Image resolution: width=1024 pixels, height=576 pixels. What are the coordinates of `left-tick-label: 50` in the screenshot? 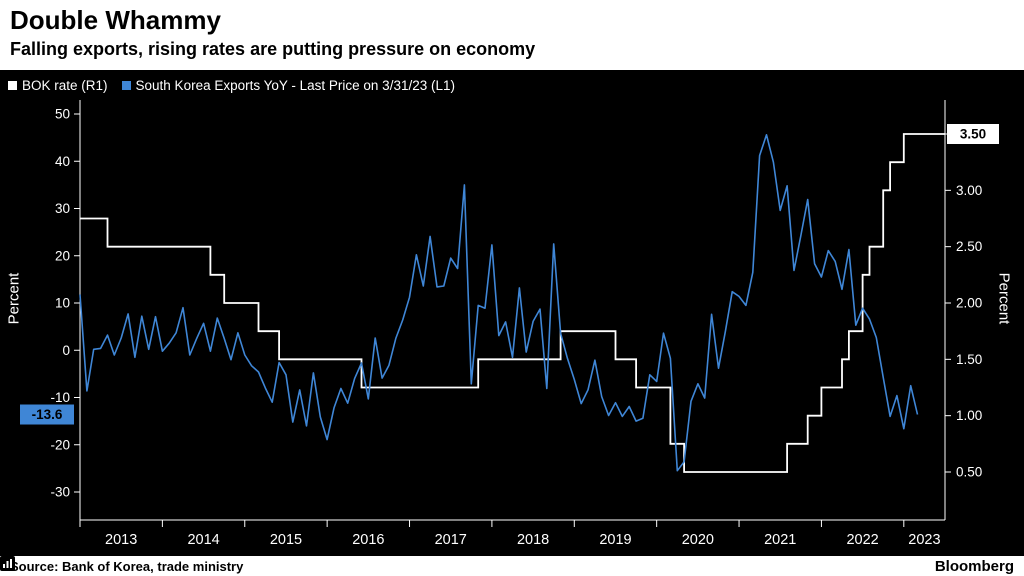 It's located at (62, 114).